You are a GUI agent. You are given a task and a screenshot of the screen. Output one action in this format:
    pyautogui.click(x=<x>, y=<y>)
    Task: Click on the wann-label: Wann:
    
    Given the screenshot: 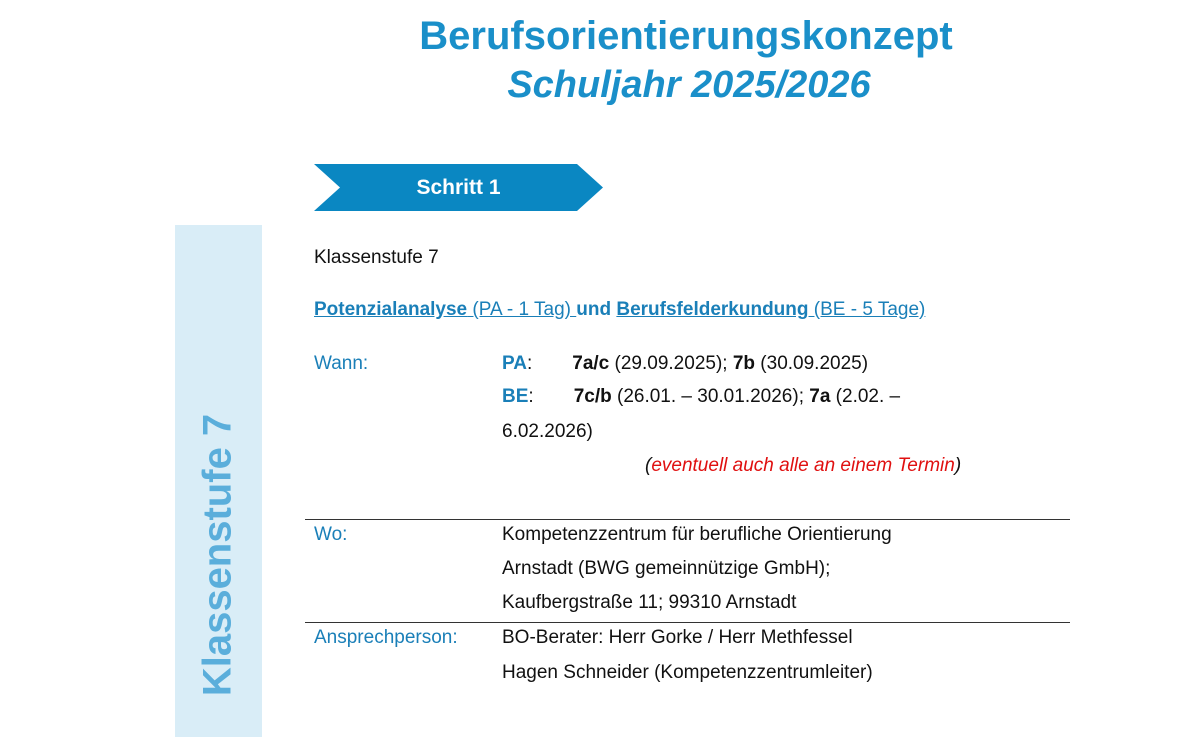 What is the action you would take?
    pyautogui.click(x=341, y=363)
    